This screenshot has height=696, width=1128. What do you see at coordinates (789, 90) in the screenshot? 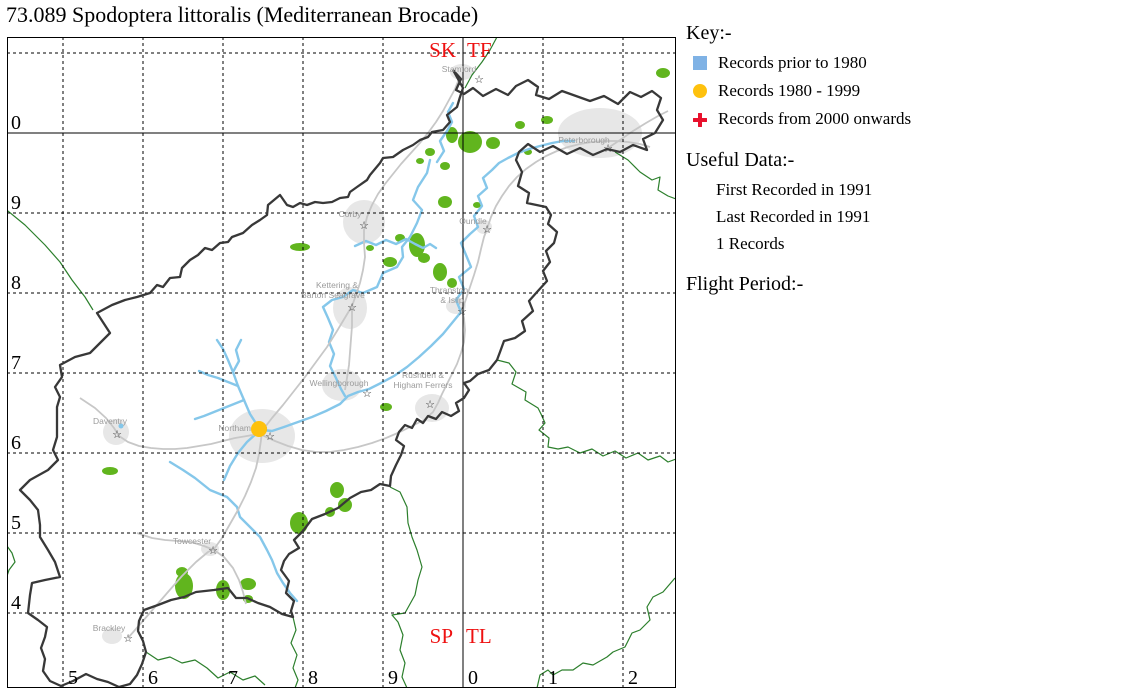
I see `key-item-label: Records 1980 - 1999` at bounding box center [789, 90].